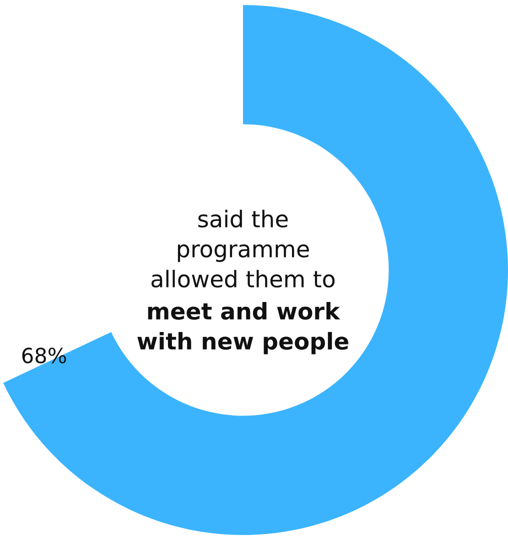  What do you see at coordinates (243, 249) in the screenshot?
I see `text: said the programme allowed them to` at bounding box center [243, 249].